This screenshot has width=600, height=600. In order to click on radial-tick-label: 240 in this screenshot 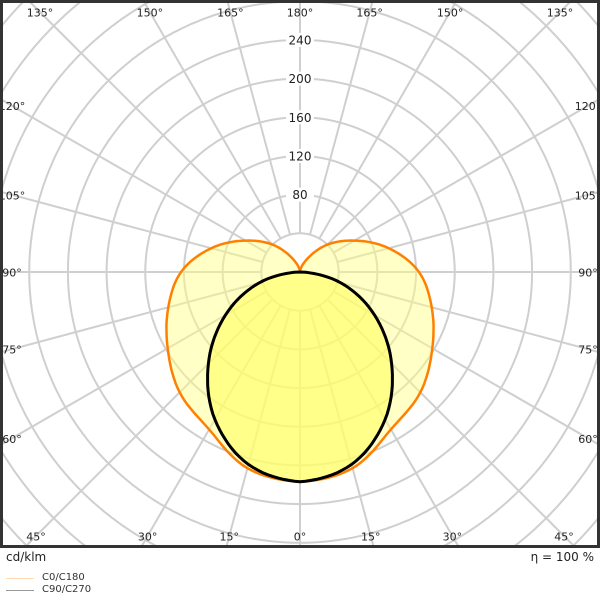, I will do `click(300, 40)`.